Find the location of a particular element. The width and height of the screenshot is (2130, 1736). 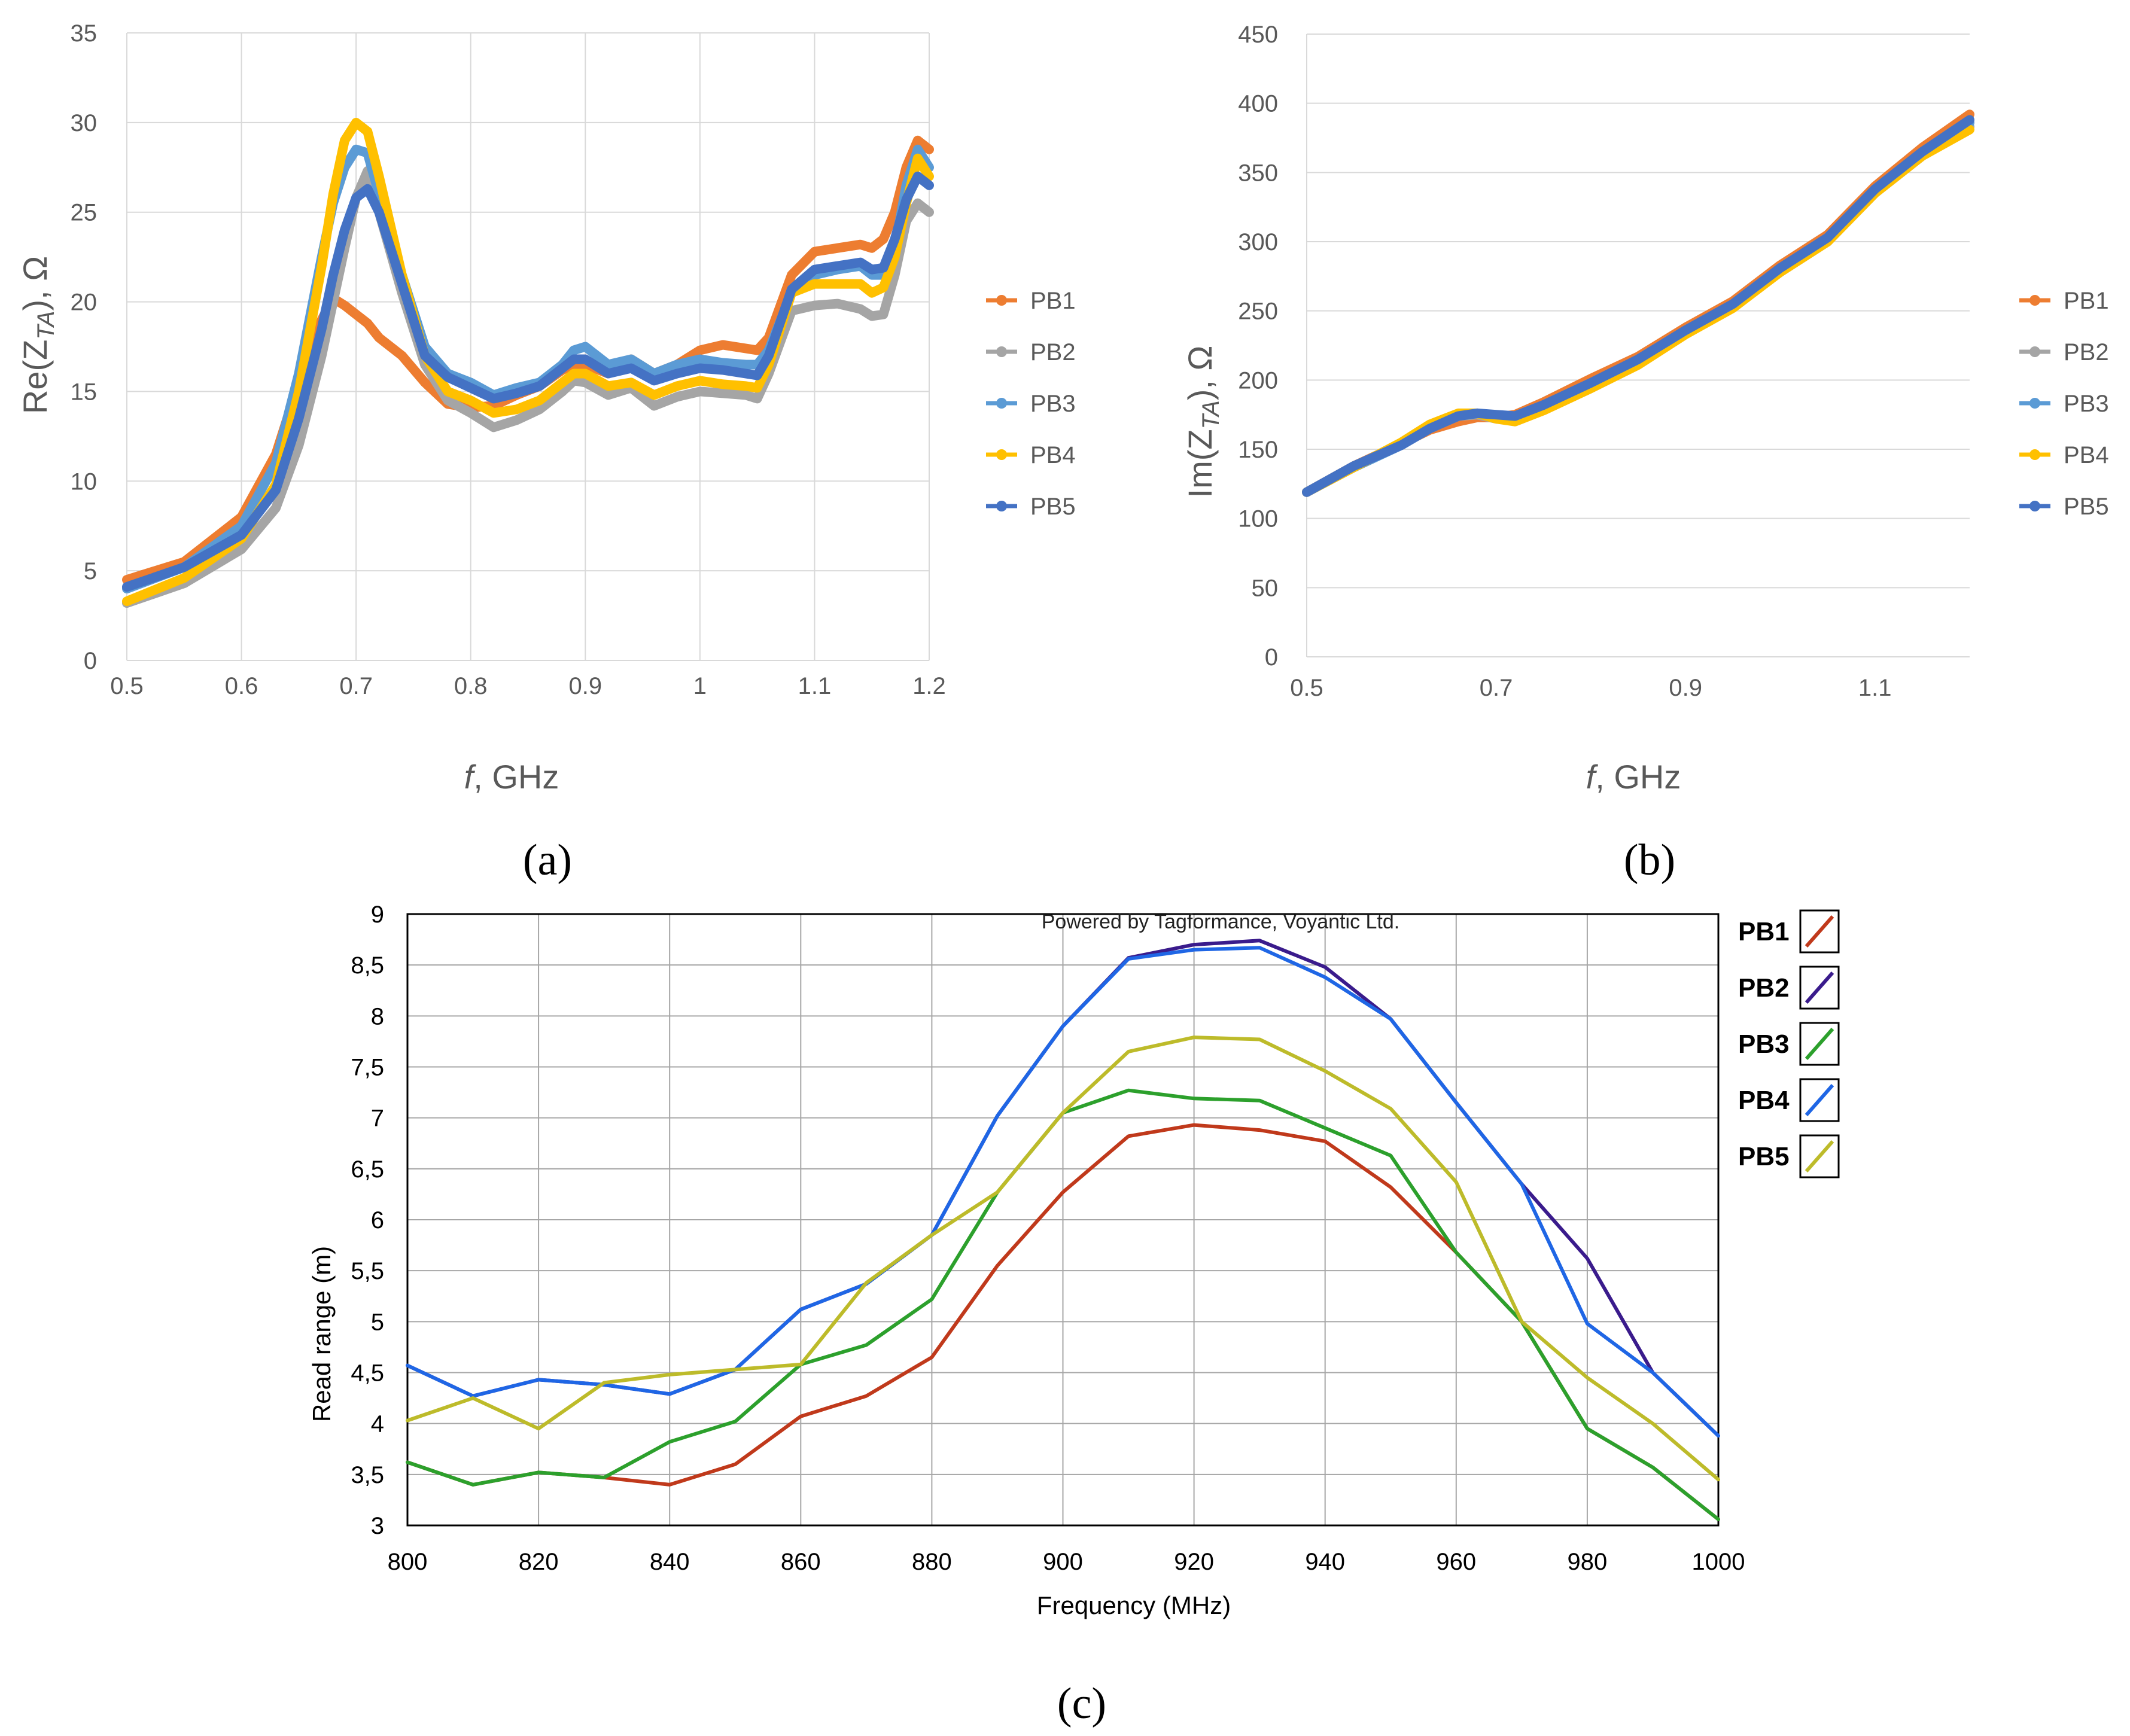

chart-a-y-tick-label: 25 is located at coordinates (84, 213).